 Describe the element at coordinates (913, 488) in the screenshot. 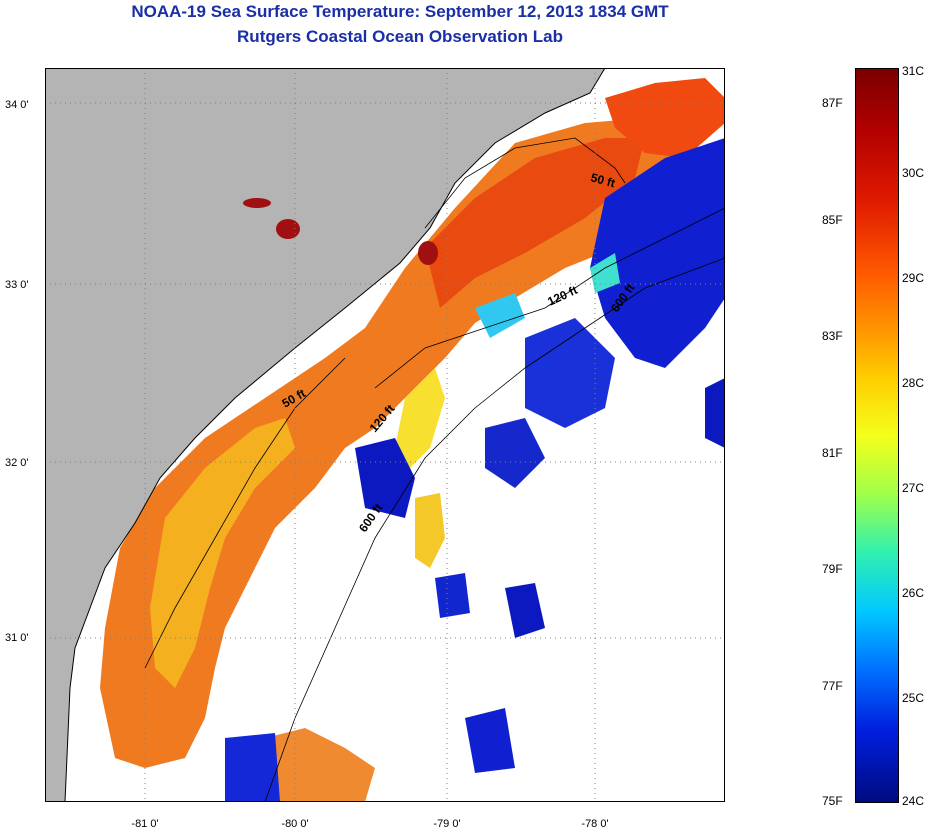

I see `colorbar-label-c: 27C` at that location.